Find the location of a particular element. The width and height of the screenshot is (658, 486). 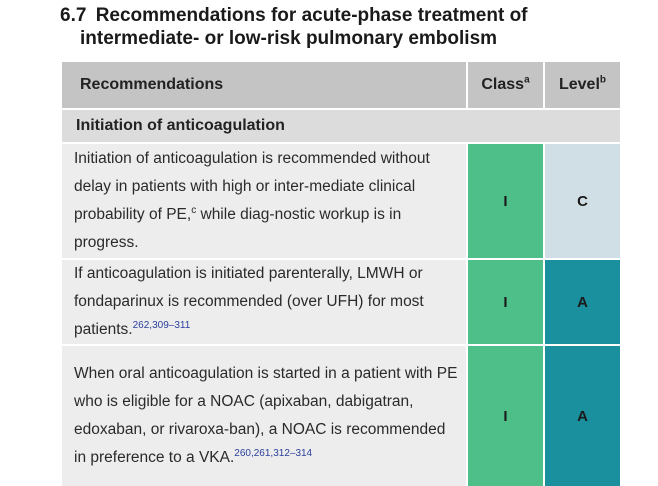

footnote-marker: c is located at coordinates (194, 210).